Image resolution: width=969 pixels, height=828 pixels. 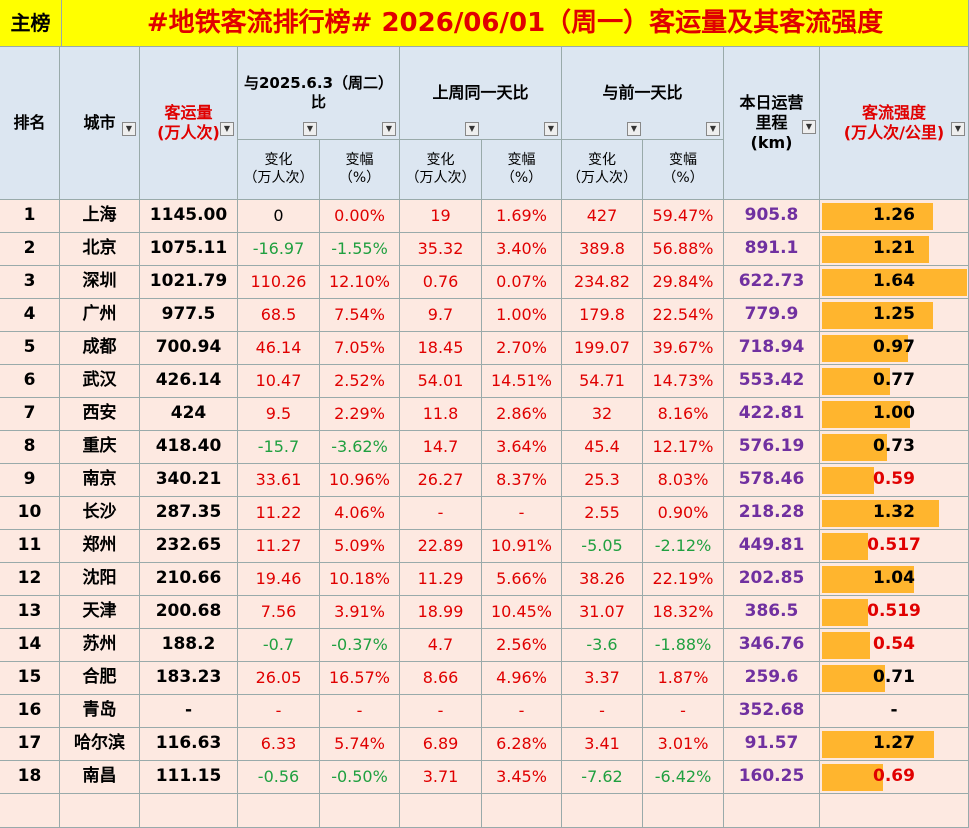 What do you see at coordinates (602, 513) in the screenshot?
I see `table-cell: 2.55` at bounding box center [602, 513].